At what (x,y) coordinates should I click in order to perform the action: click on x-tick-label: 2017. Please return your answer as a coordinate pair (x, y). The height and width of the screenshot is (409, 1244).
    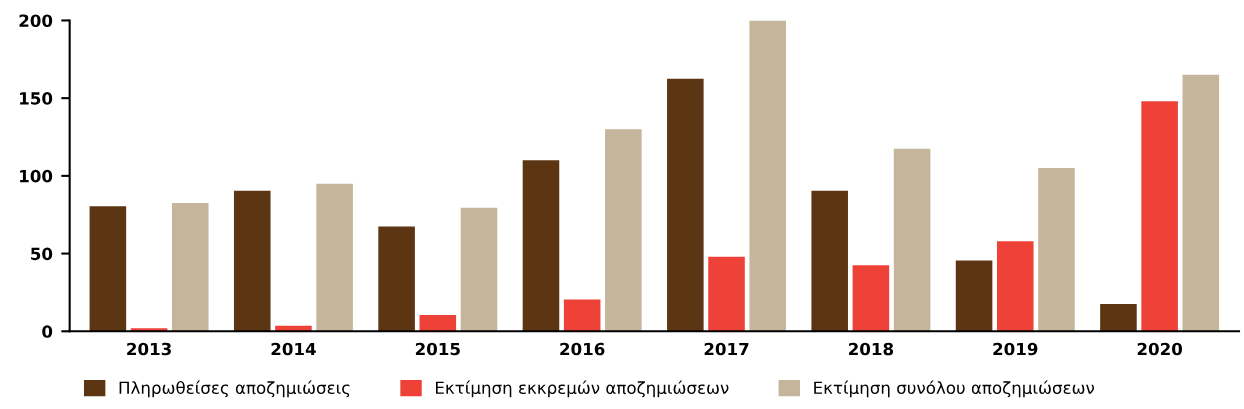
    Looking at the image, I should click on (726, 349).